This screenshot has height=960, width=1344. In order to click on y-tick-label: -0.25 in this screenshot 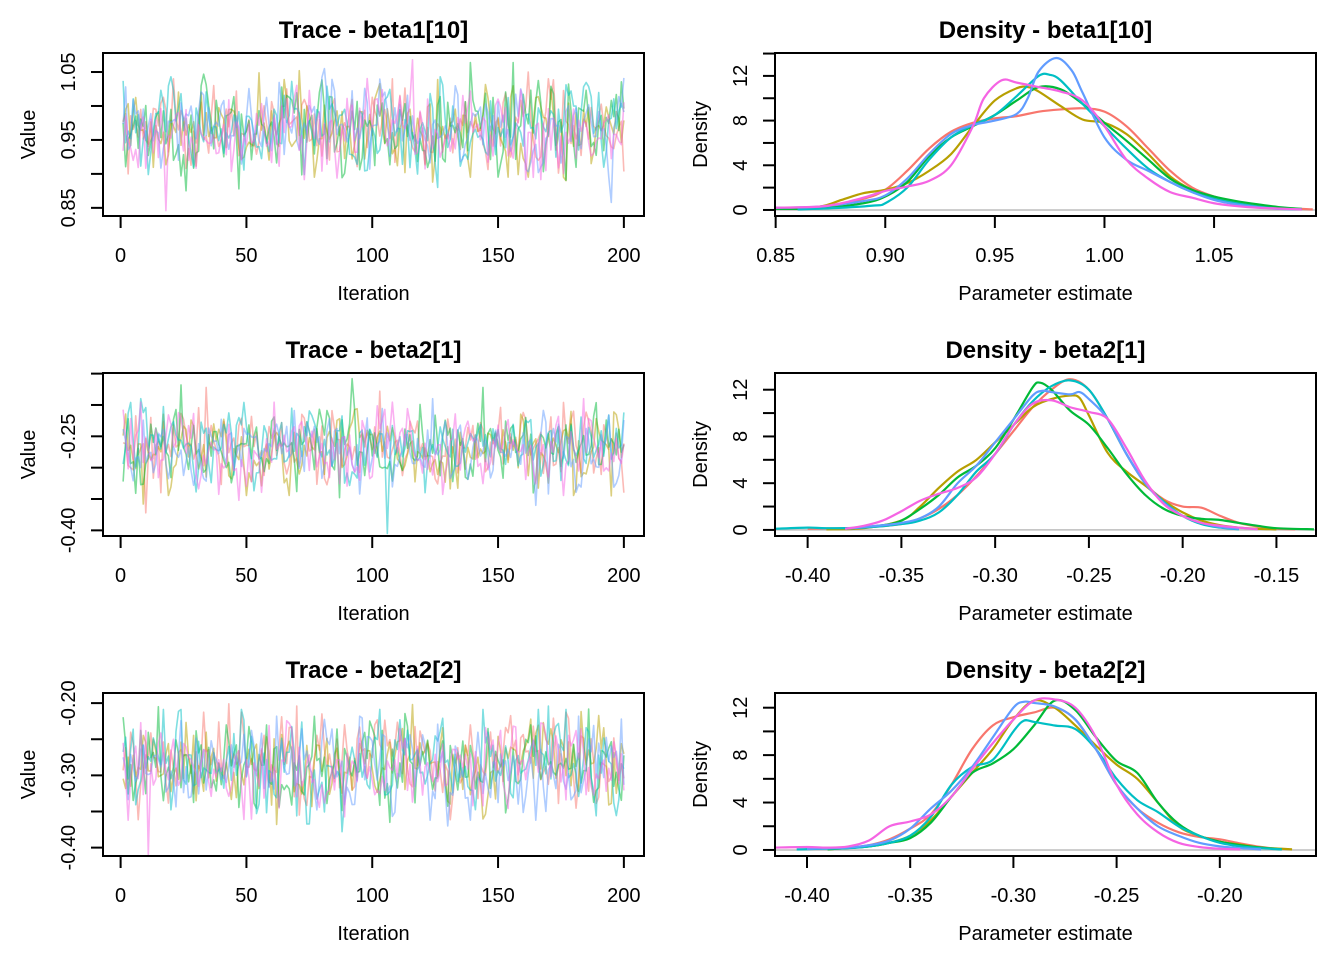, I will do `click(69, 437)`.